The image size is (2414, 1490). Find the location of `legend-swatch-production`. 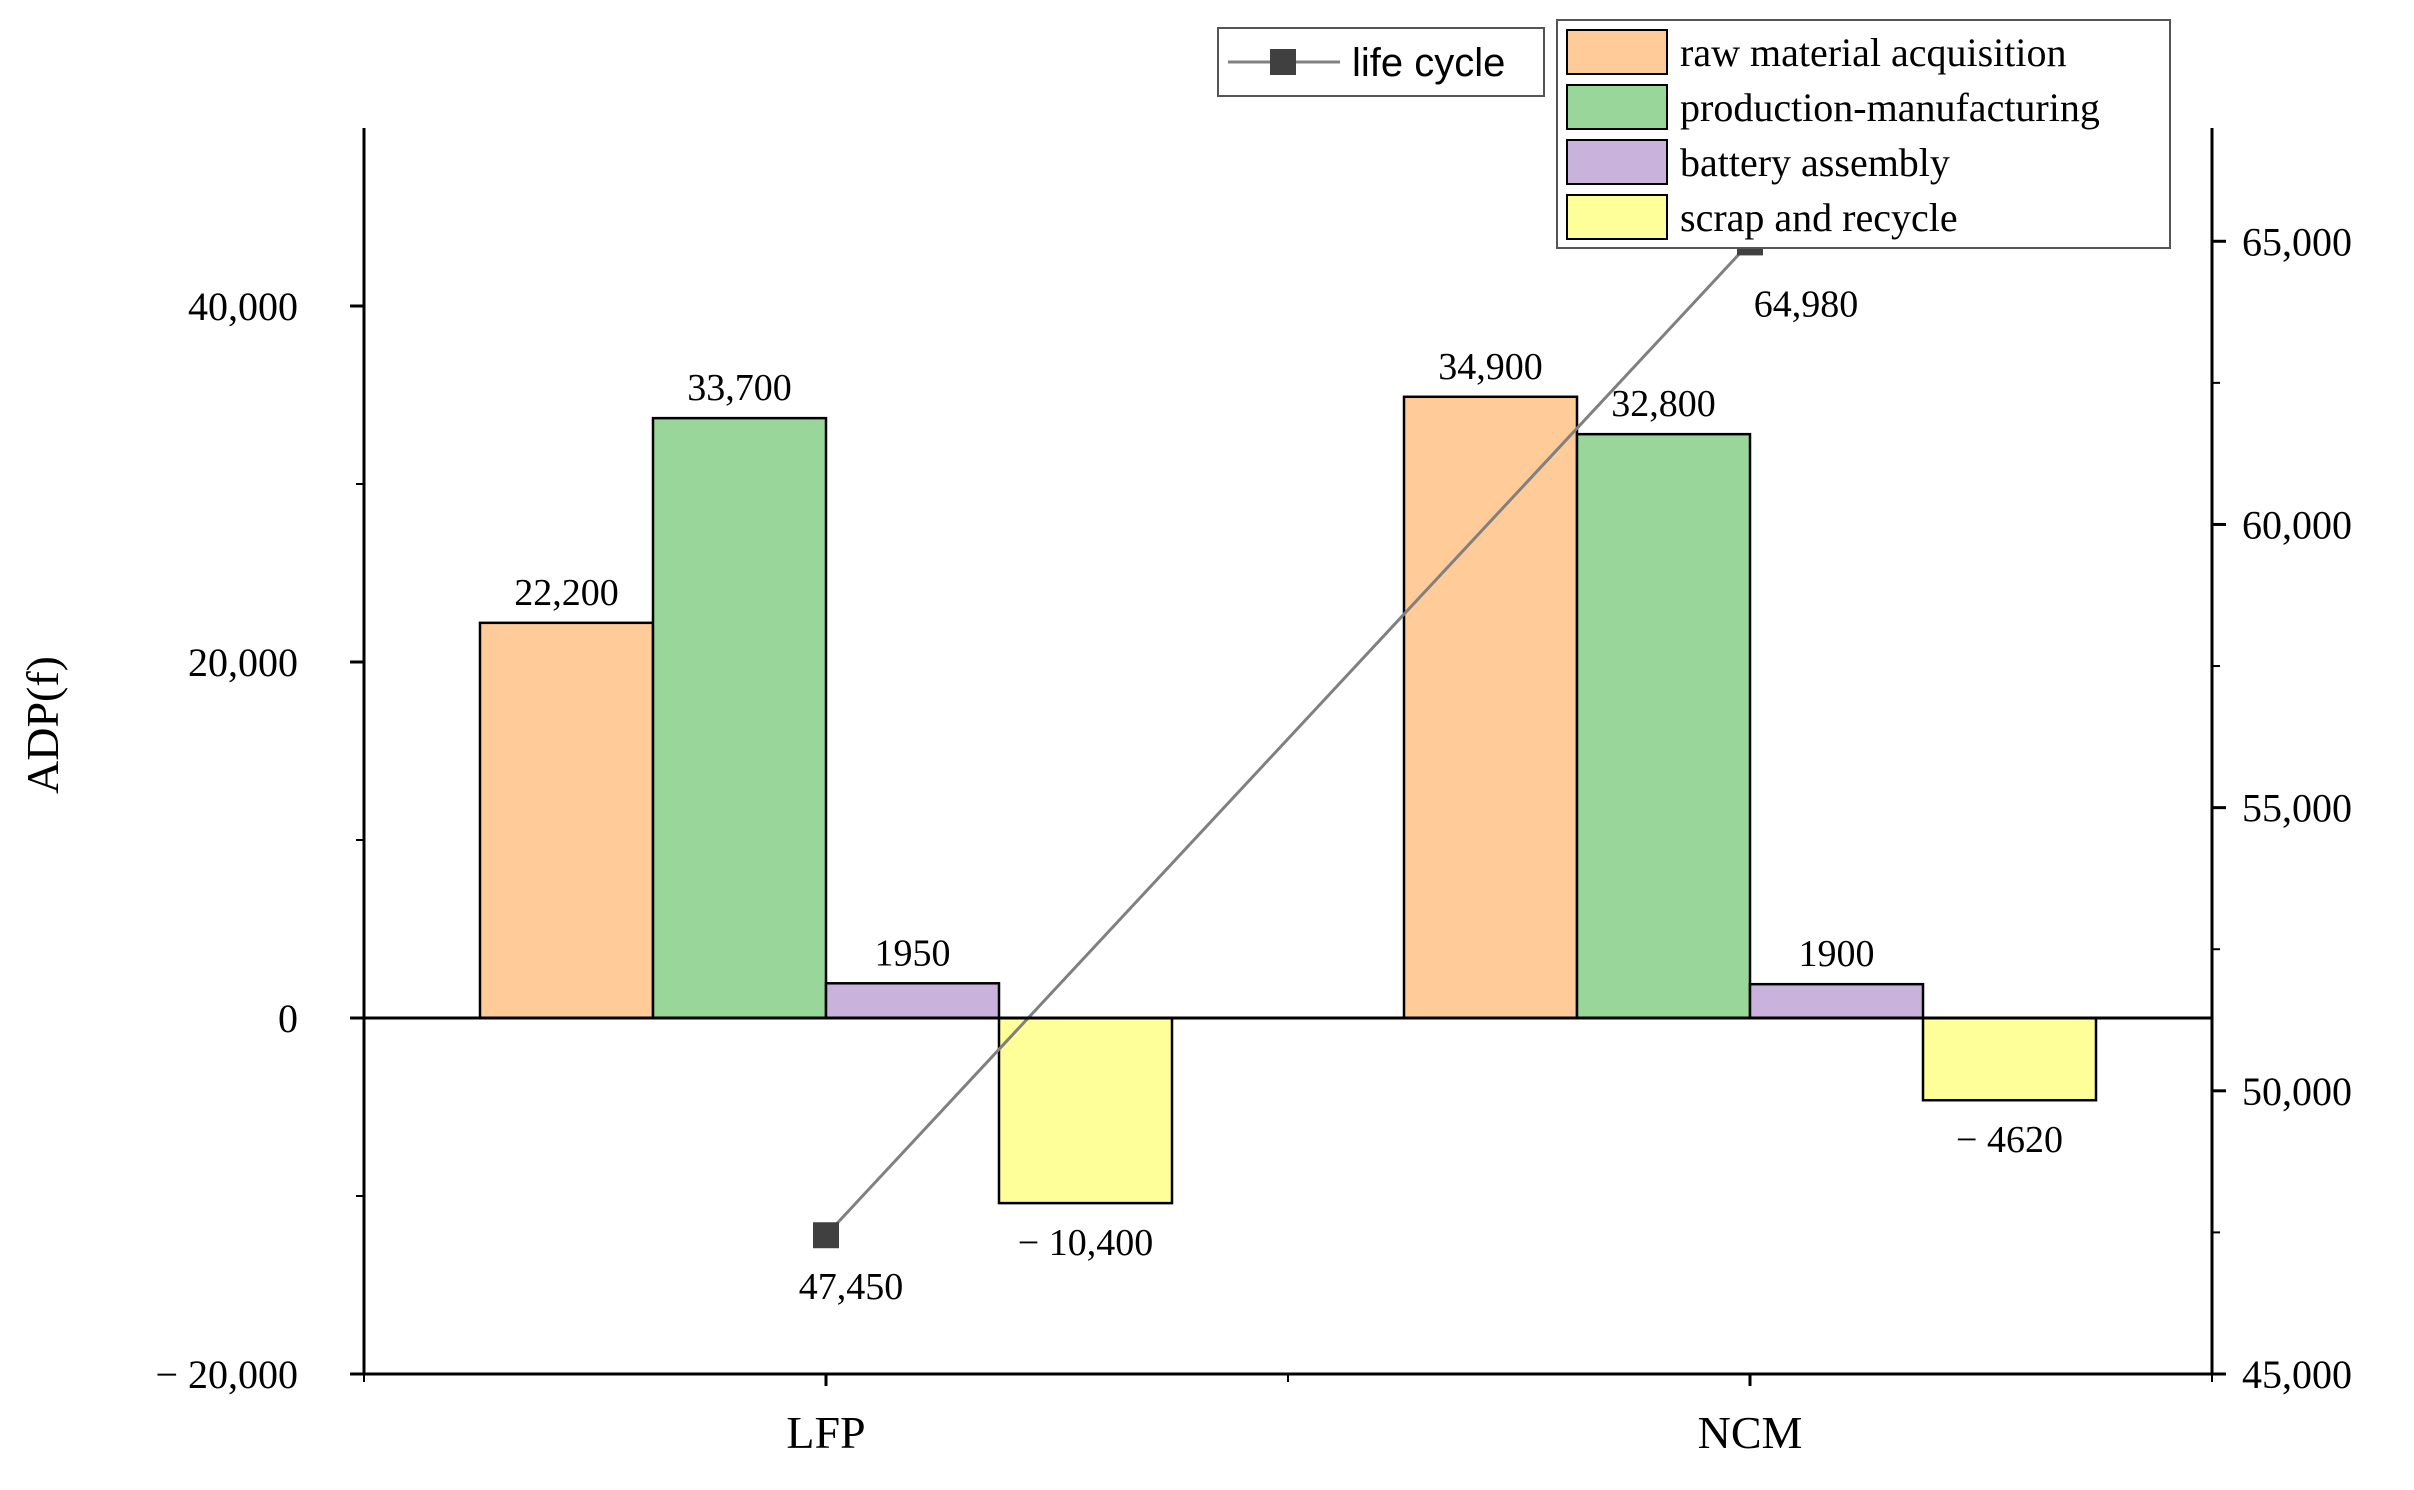

legend-swatch-production is located at coordinates (1617, 107).